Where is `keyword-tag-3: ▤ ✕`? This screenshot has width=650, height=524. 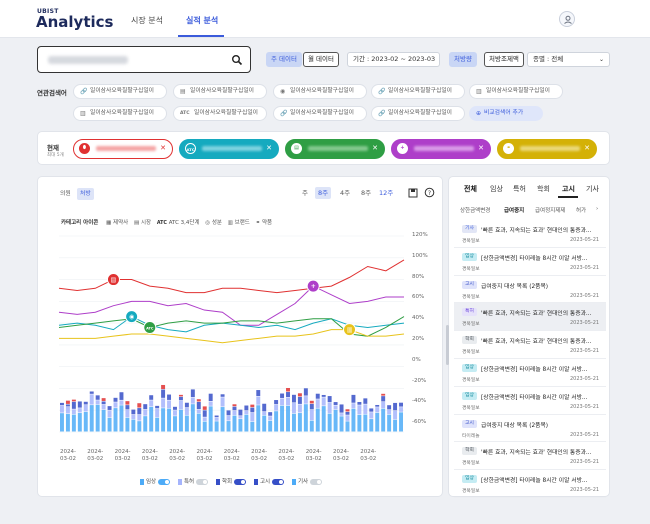 keyword-tag-3: ▤ ✕ is located at coordinates (335, 149).